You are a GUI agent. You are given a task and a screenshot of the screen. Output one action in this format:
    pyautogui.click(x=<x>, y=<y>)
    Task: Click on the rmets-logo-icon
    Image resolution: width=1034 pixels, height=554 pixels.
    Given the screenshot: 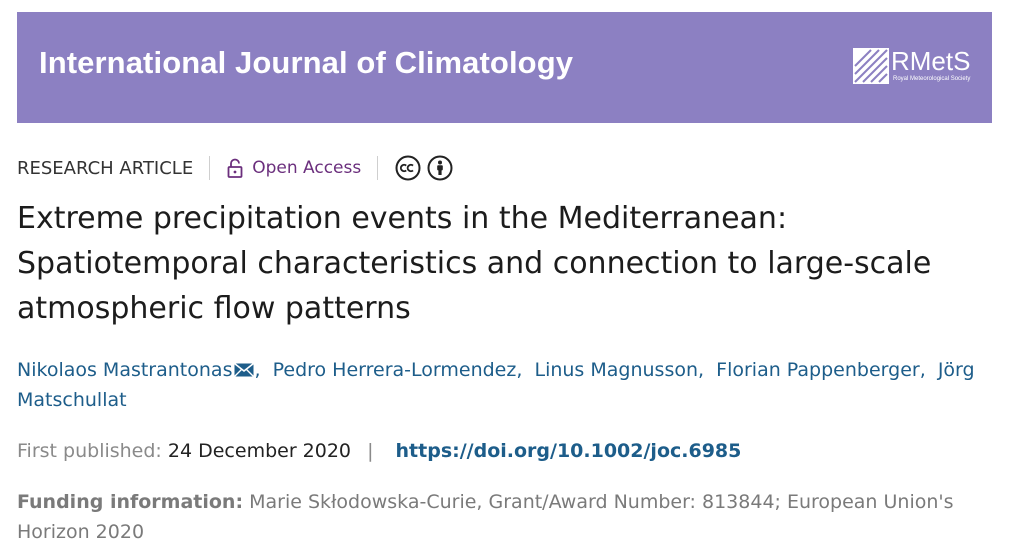 What is the action you would take?
    pyautogui.click(x=871, y=66)
    